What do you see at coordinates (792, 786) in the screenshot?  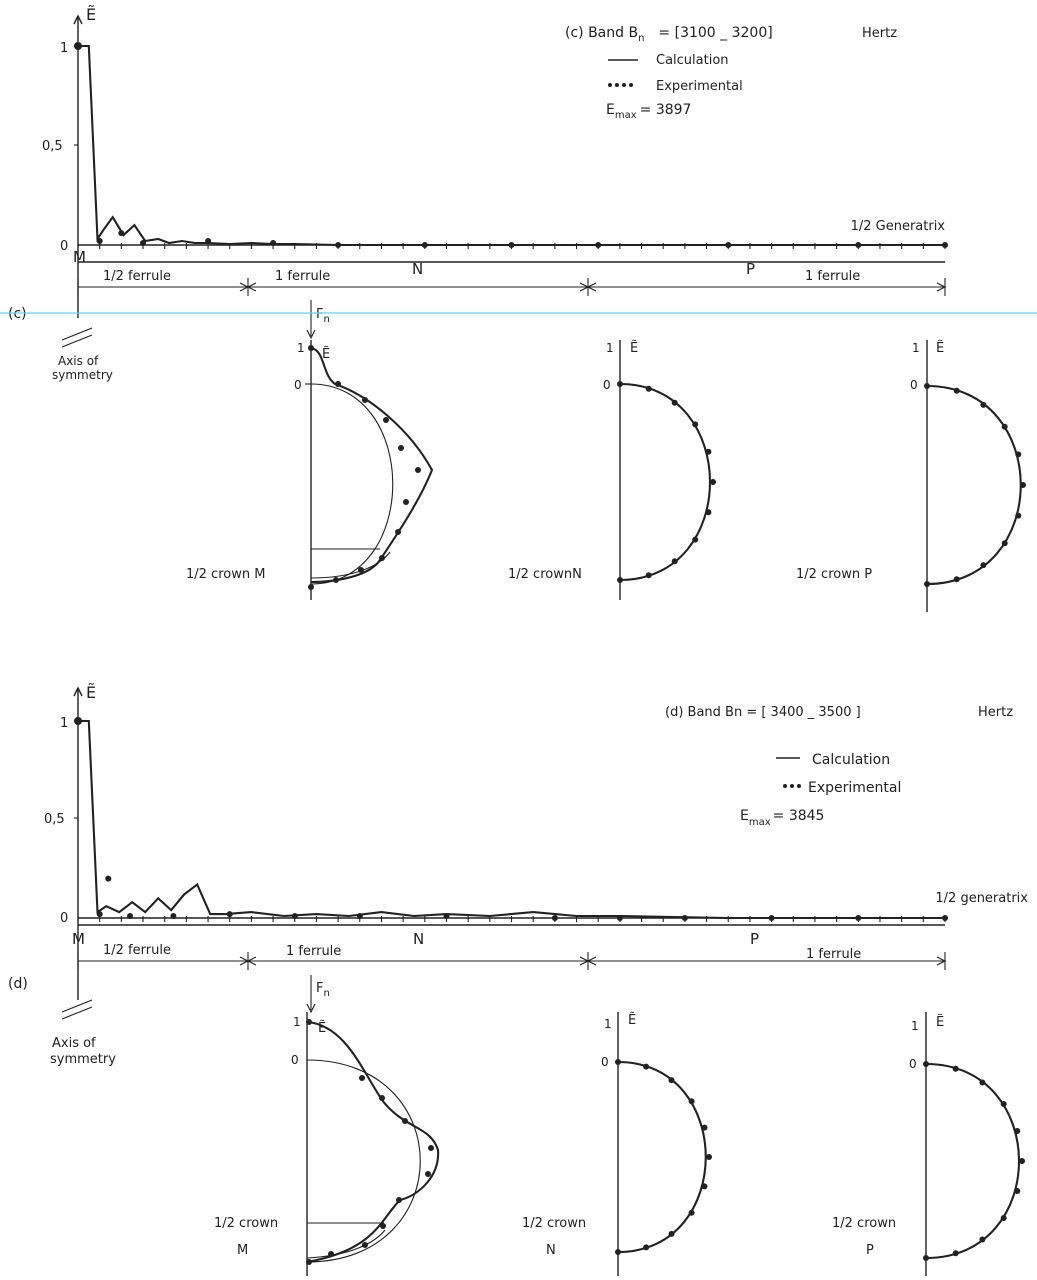 I see `d-legend-dots-swatch` at bounding box center [792, 786].